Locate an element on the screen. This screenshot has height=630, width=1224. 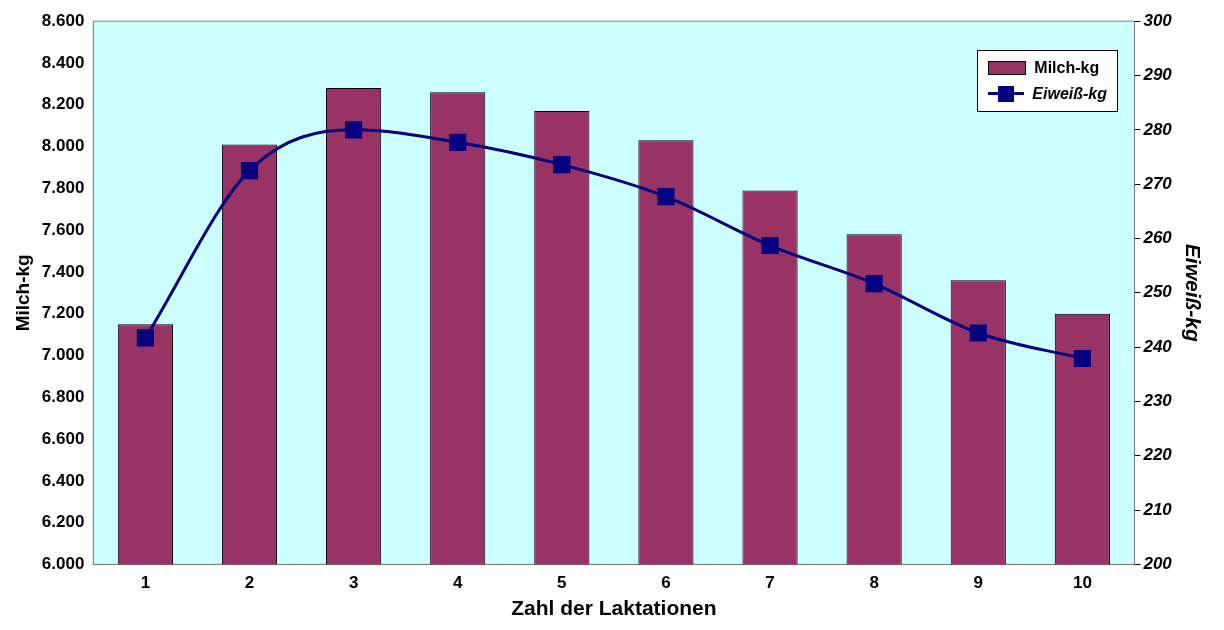
x-tick-label: 4 is located at coordinates (457, 583).